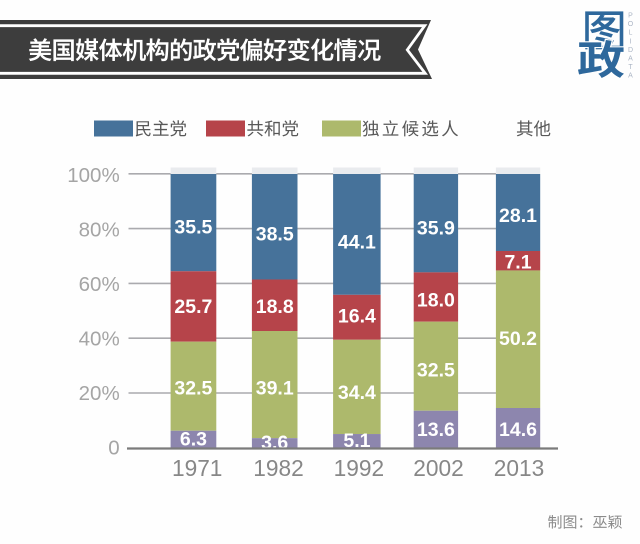 This screenshot has width=640, height=544. Describe the element at coordinates (356, 441) in the screenshot. I see `svg-text: 5.1` at that location.